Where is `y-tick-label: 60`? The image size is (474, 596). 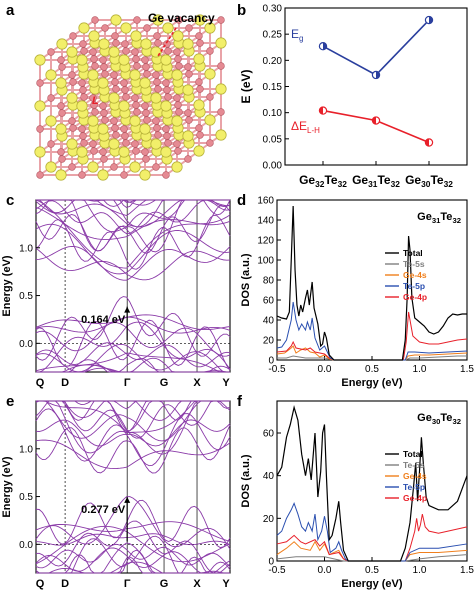
y-tick-label: 60 is located at coordinates (269, 301).